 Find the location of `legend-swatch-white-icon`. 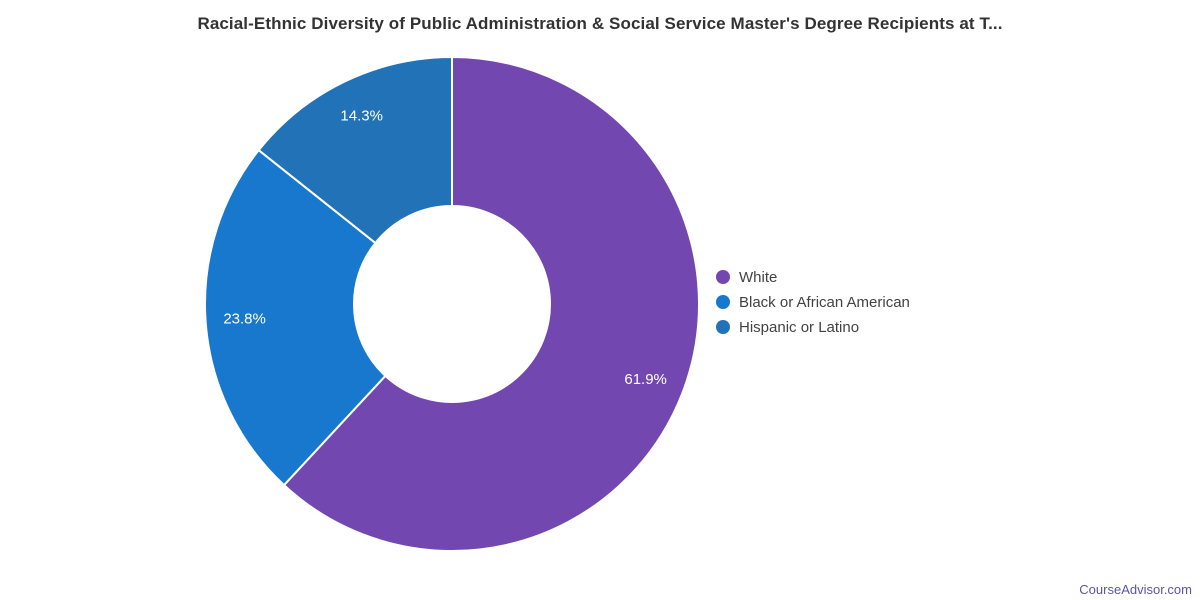

legend-swatch-white-icon is located at coordinates (723, 277).